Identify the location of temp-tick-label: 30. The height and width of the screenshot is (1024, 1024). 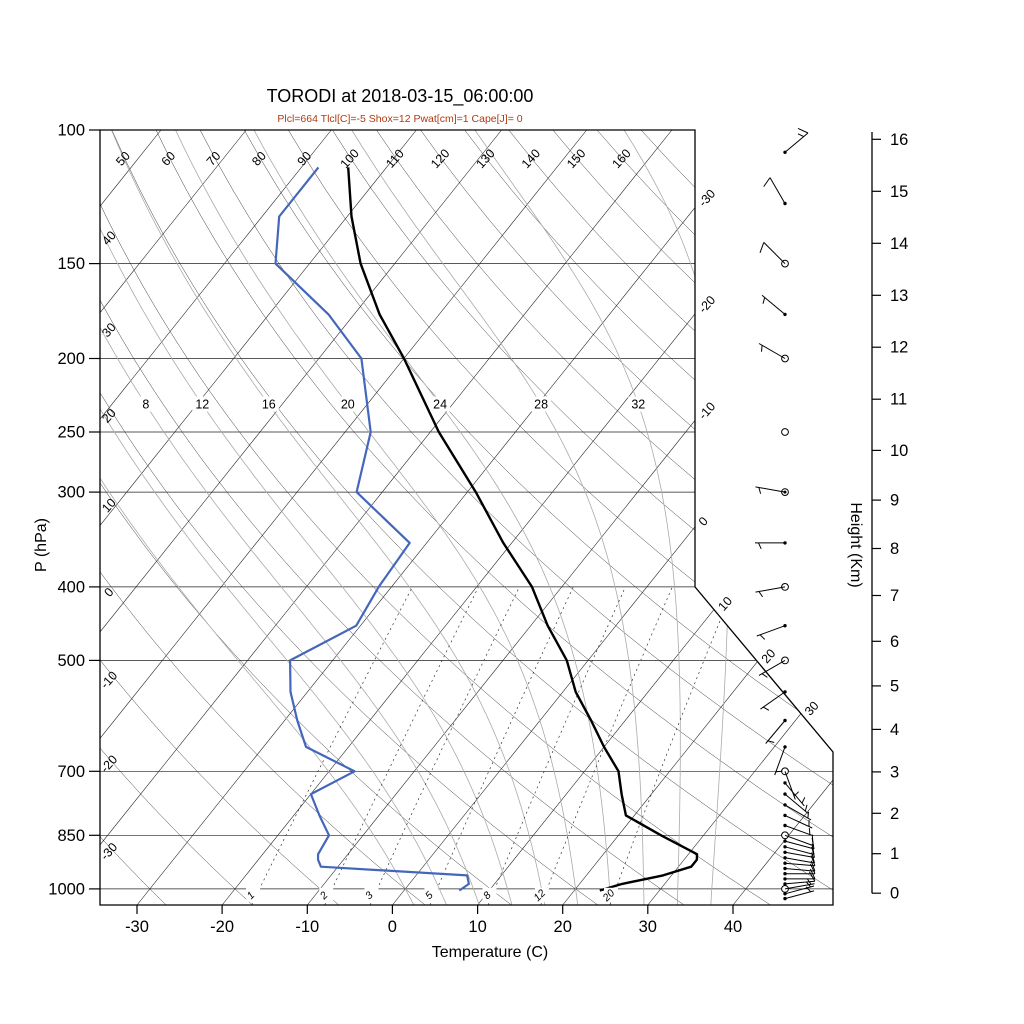
(648, 927).